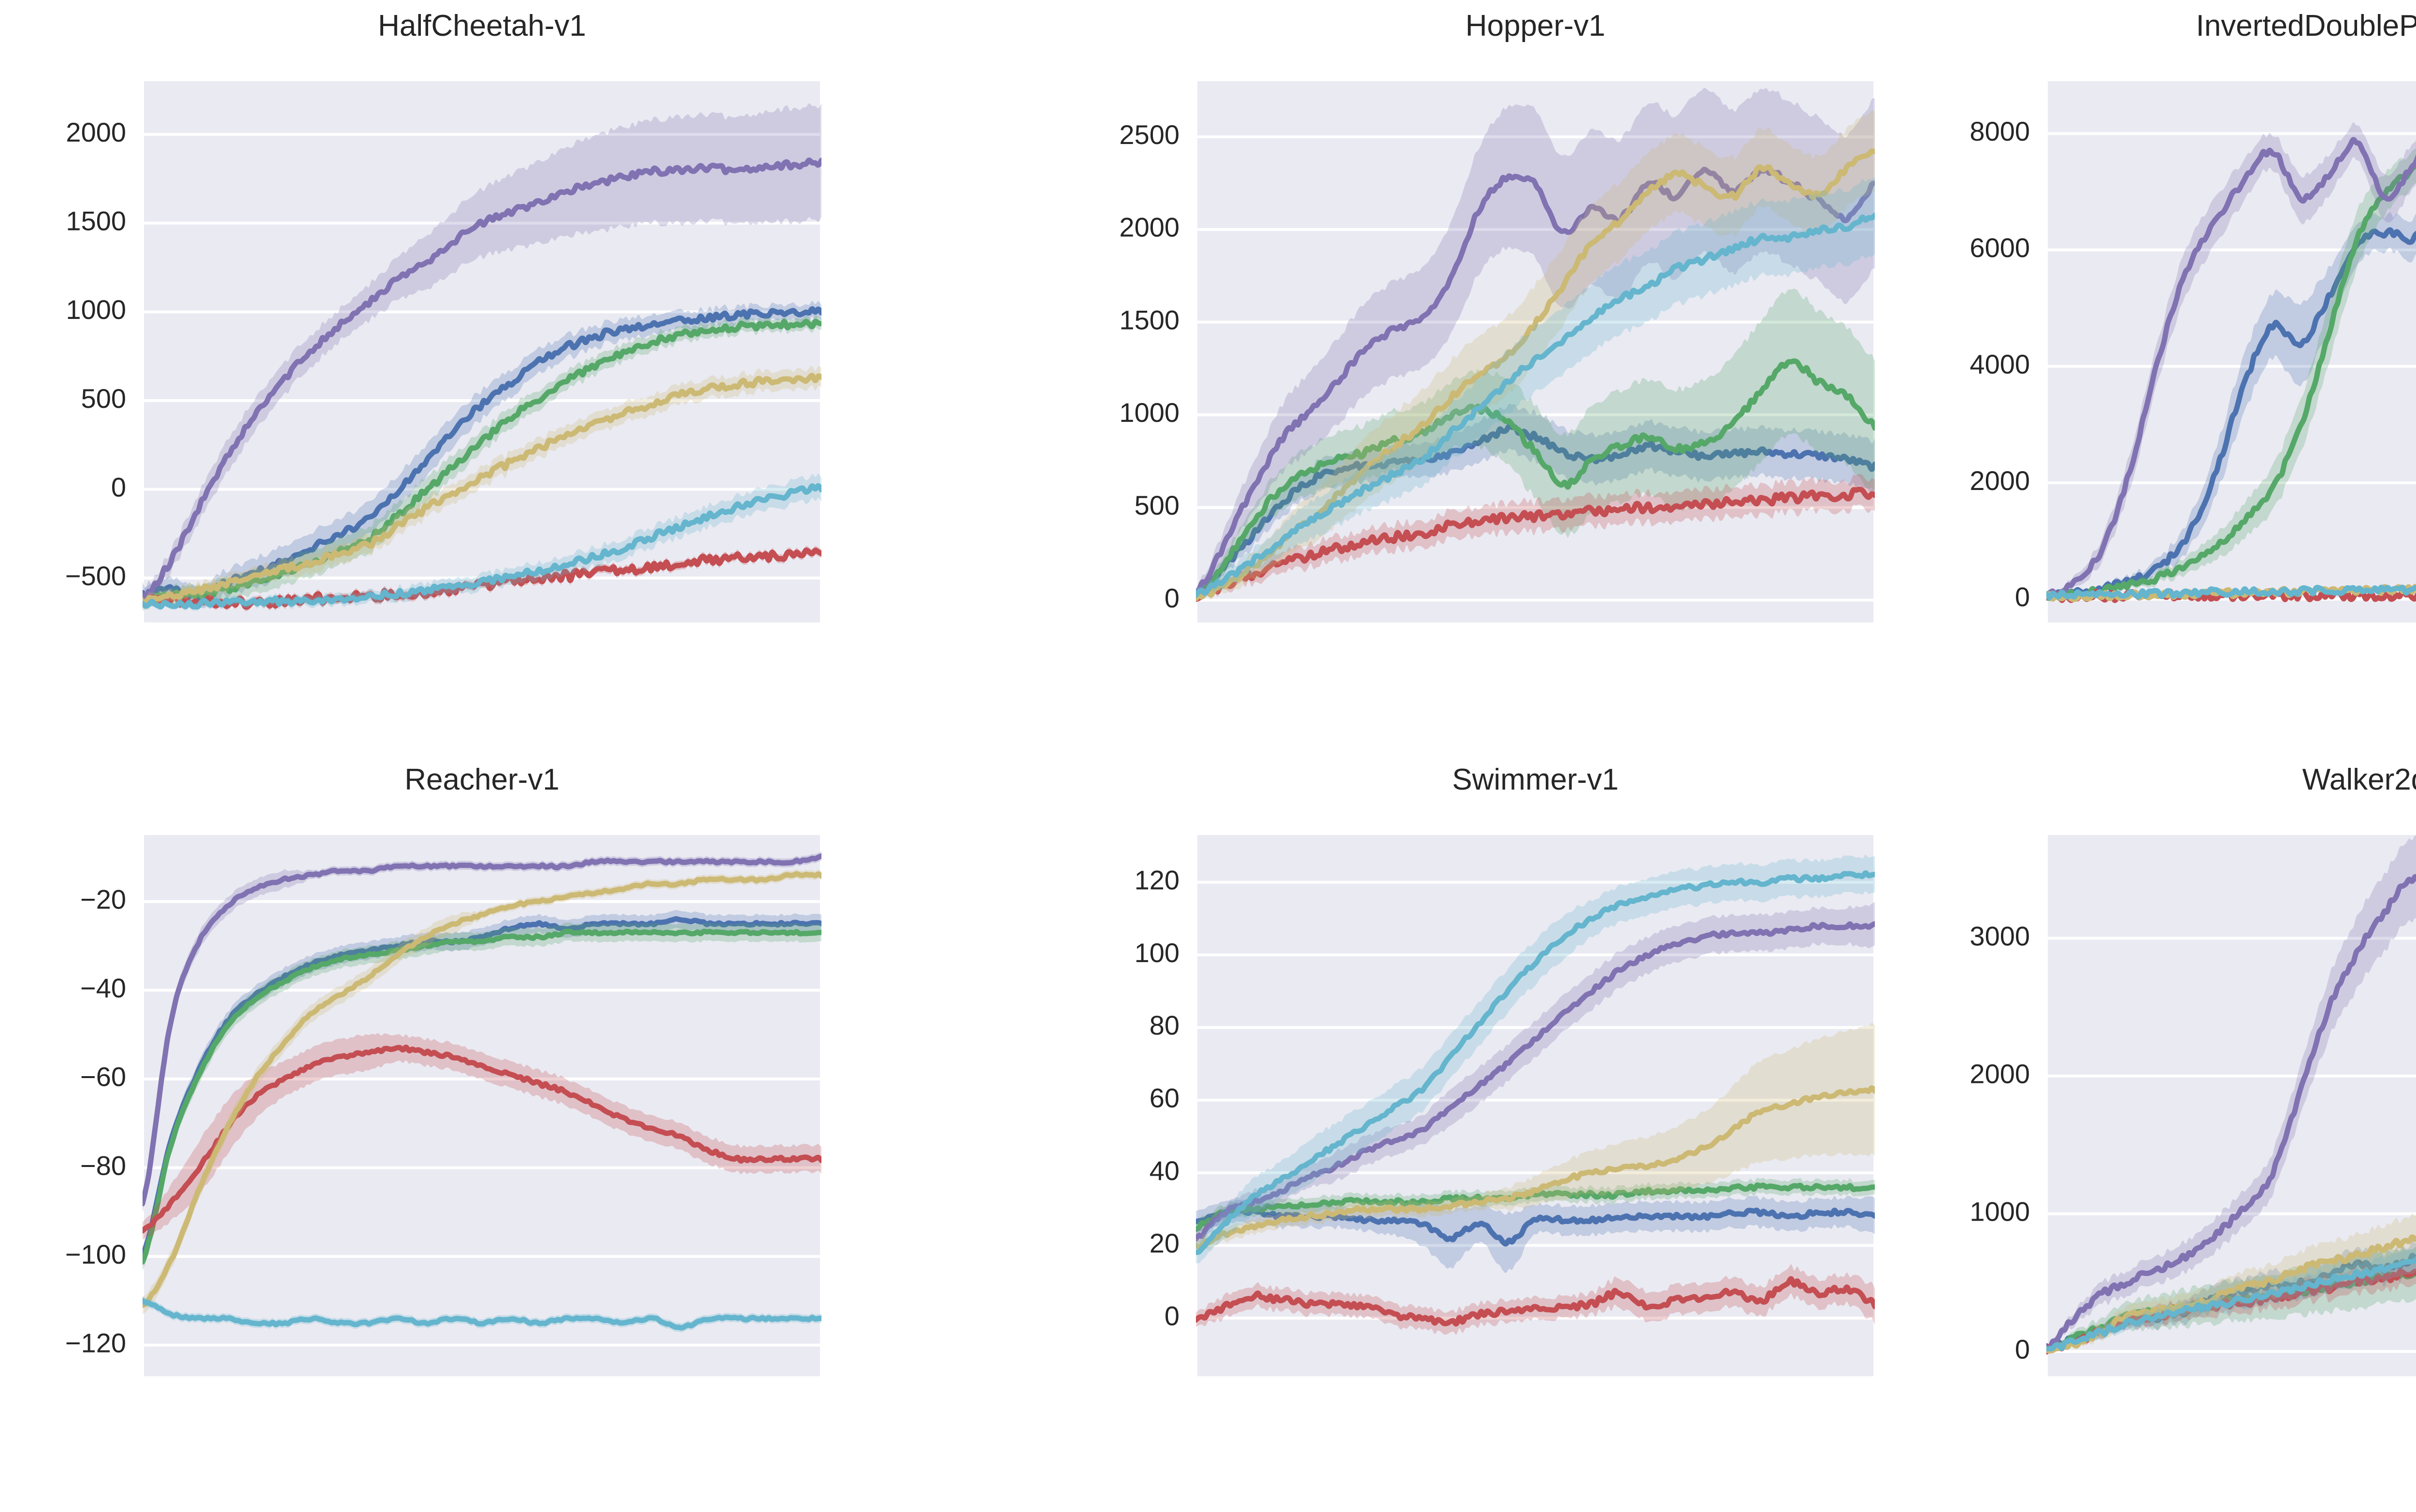 This screenshot has height=1512, width=2416. I want to click on chart-panel-hopper: Hopper-v10500100015002000250001000000, so click(1478, 320).